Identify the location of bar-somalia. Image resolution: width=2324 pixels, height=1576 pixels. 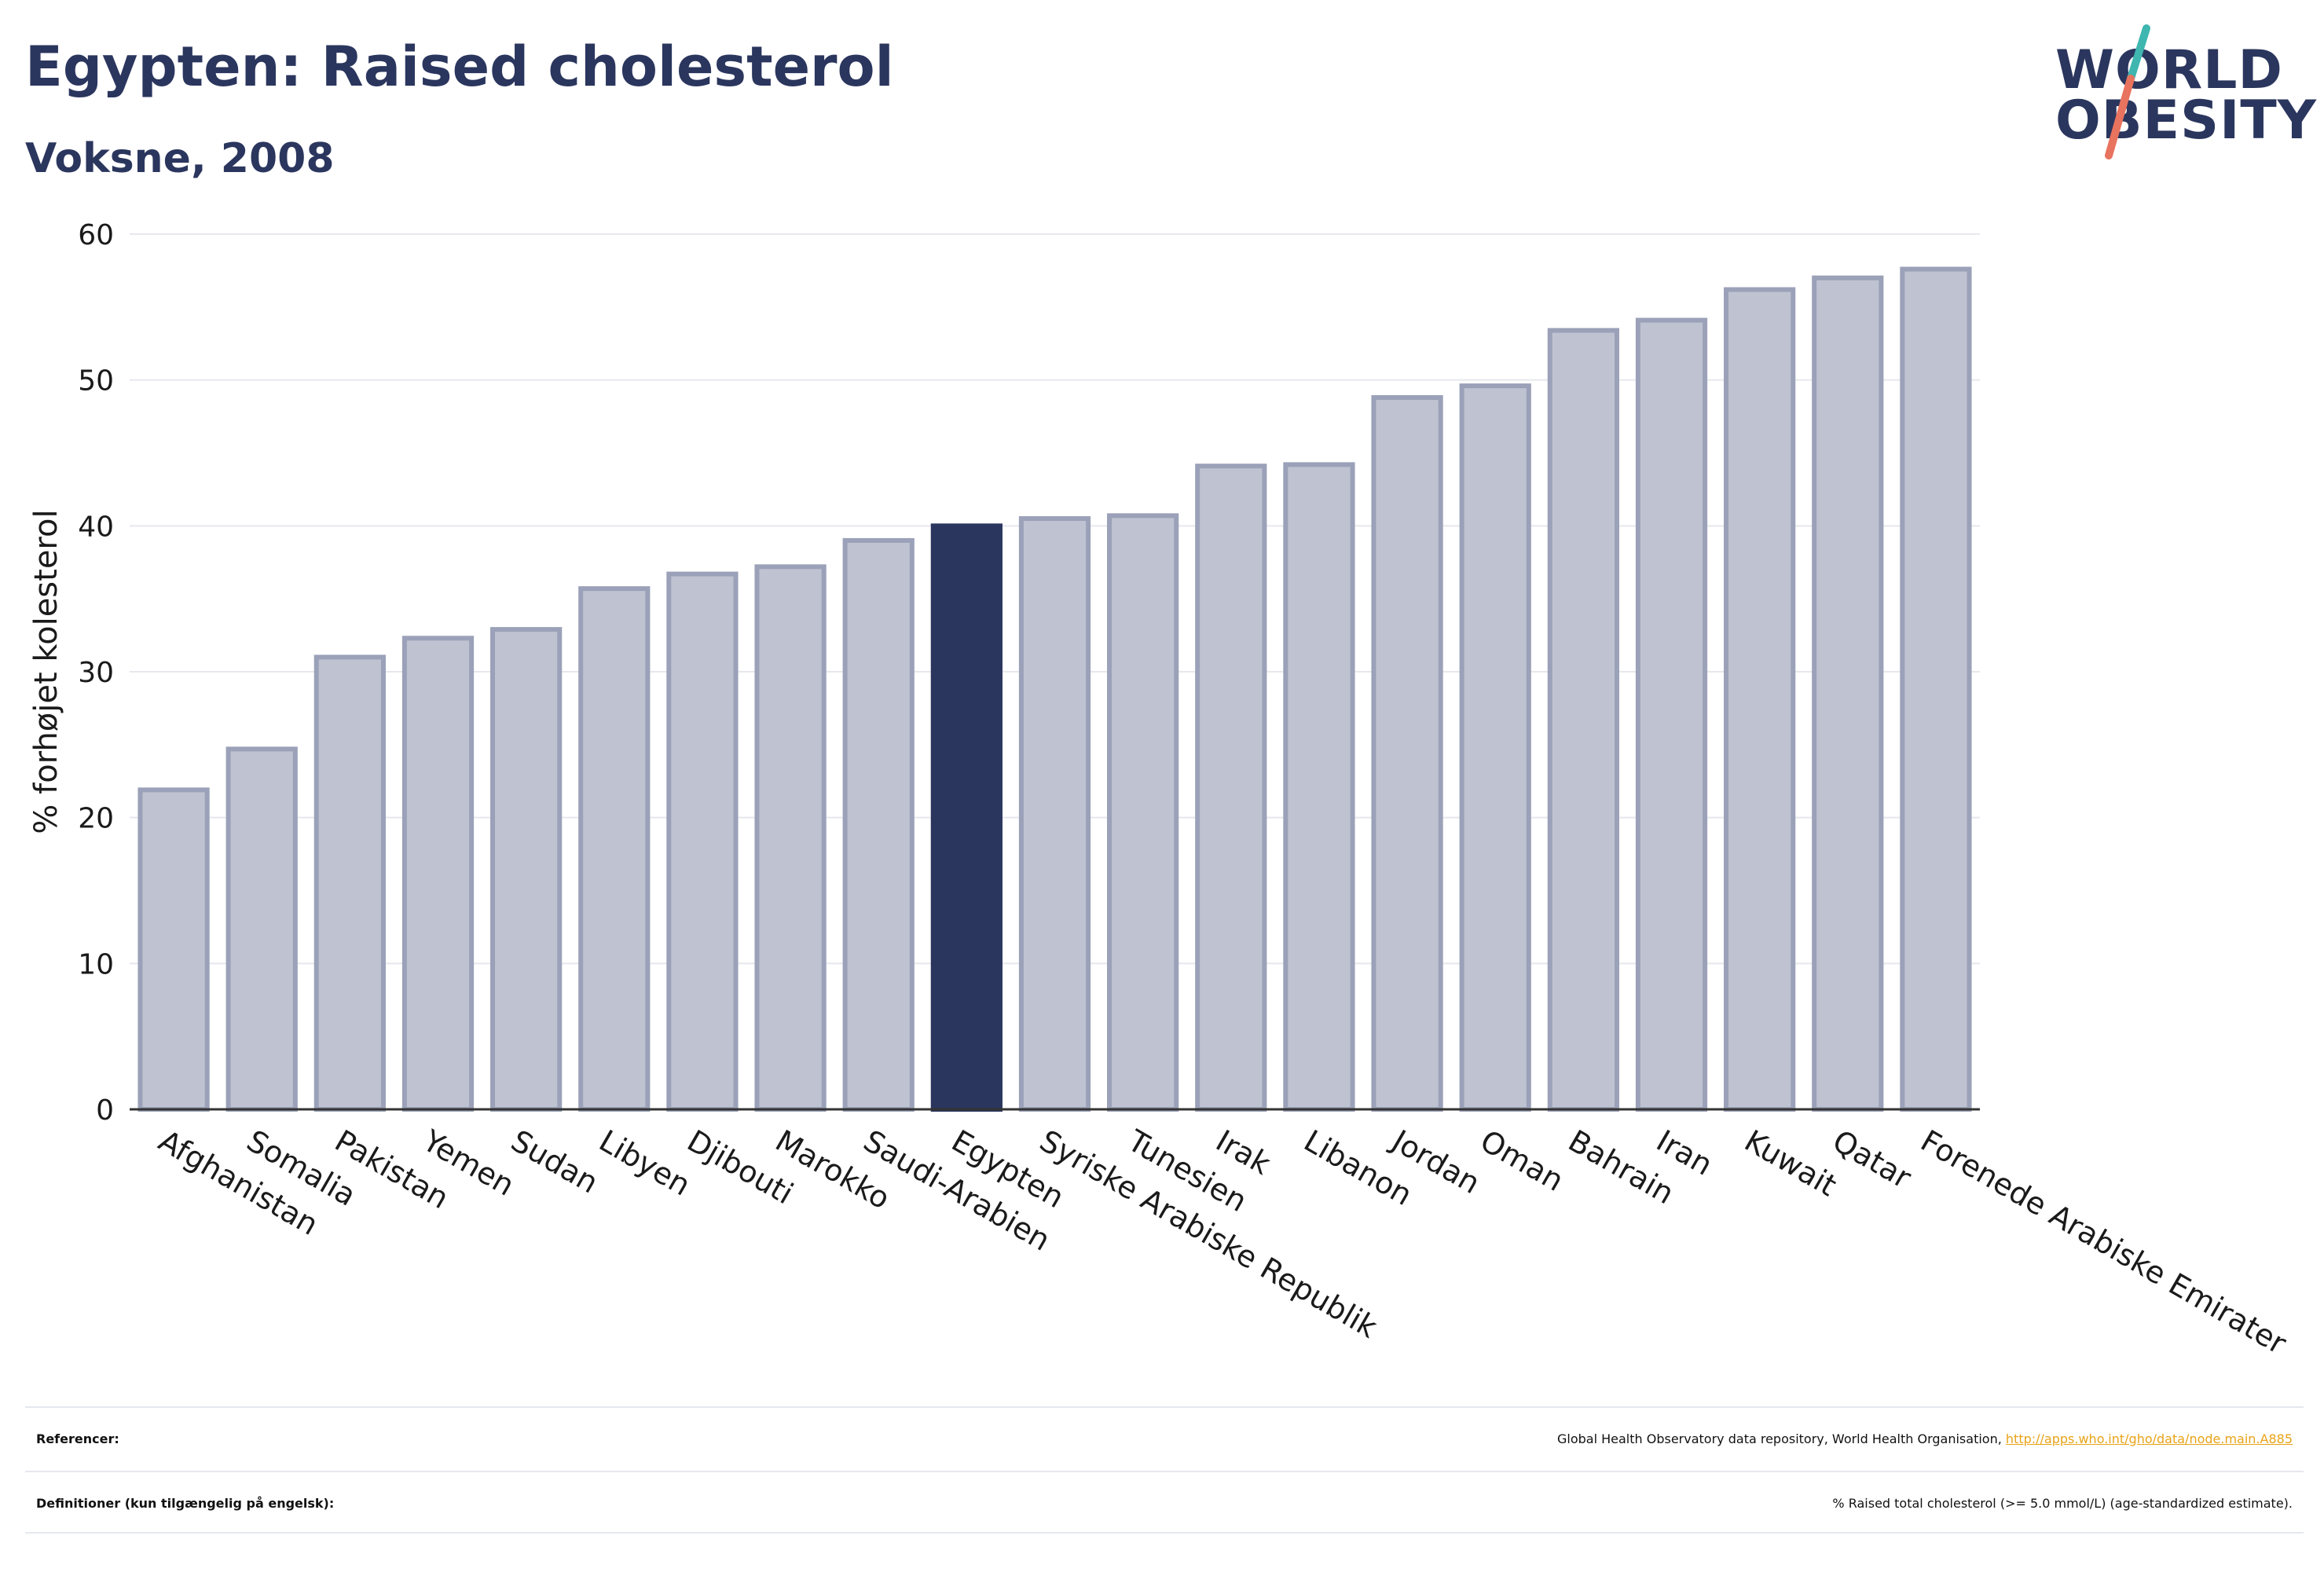
(261, 929).